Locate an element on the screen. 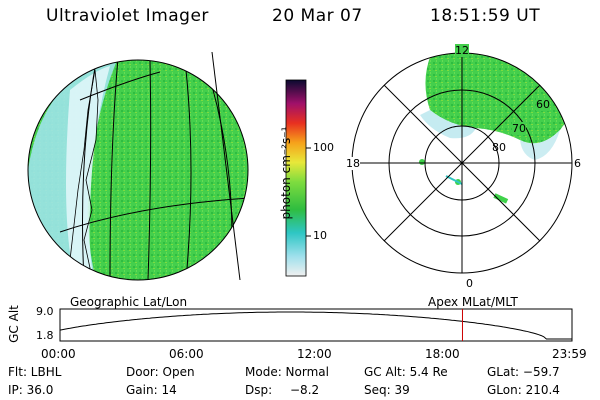 This screenshot has width=600, height=400. instrument-title: Ultraviolet Imager is located at coordinates (127, 16).